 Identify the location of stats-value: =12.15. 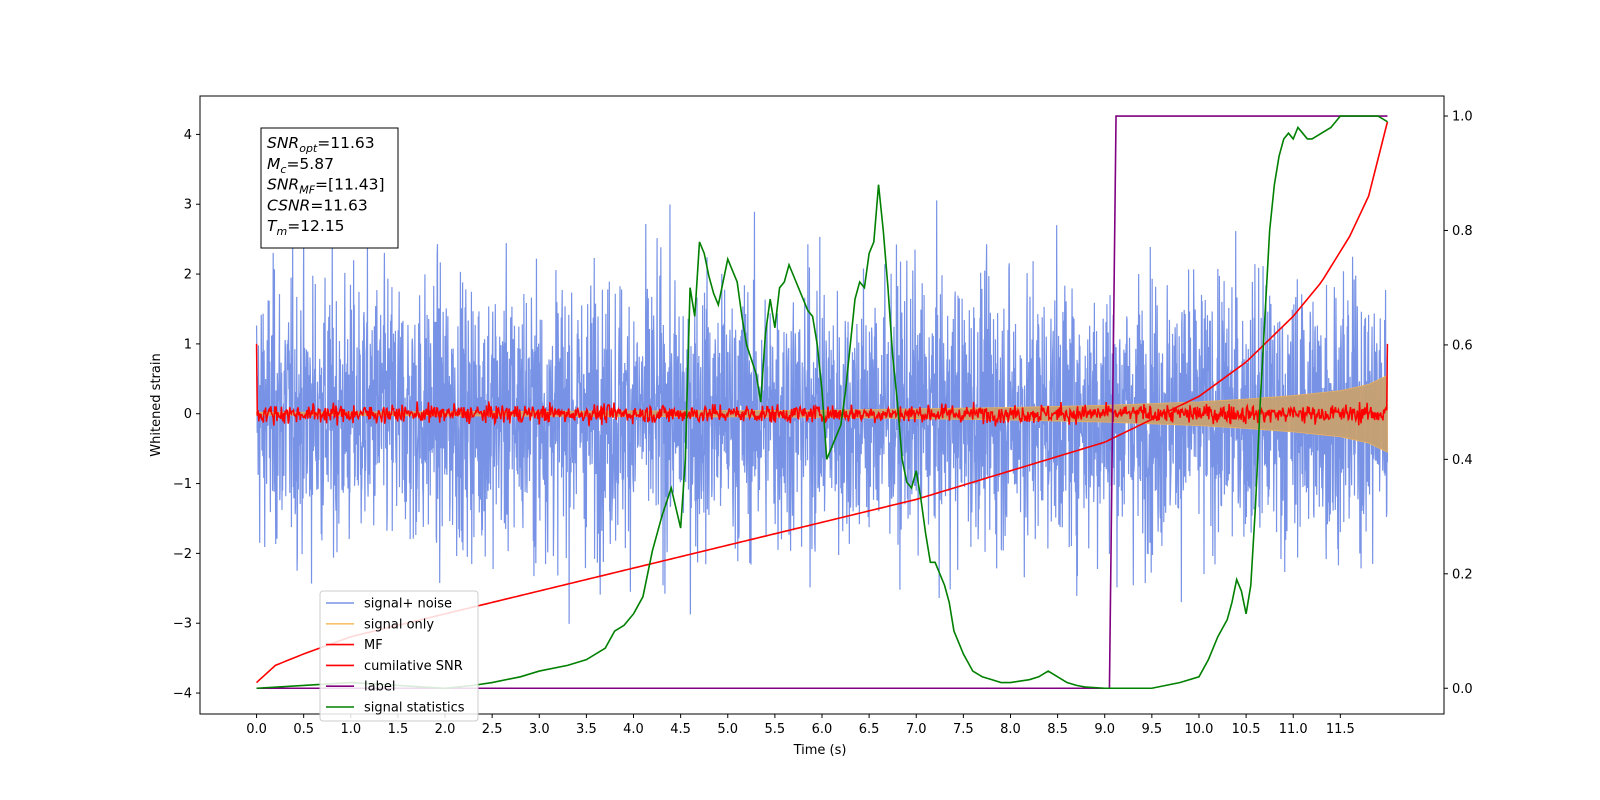
(315, 226).